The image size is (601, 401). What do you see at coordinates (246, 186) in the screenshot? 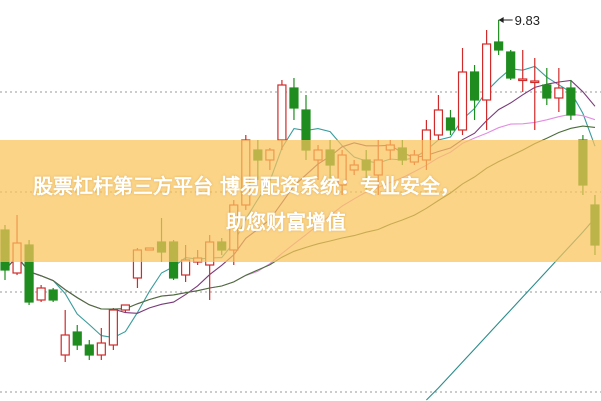
I see `banner-text-line1: 股票杠杆第三方平台 博易配资系统：专业安全，` at bounding box center [246, 186].